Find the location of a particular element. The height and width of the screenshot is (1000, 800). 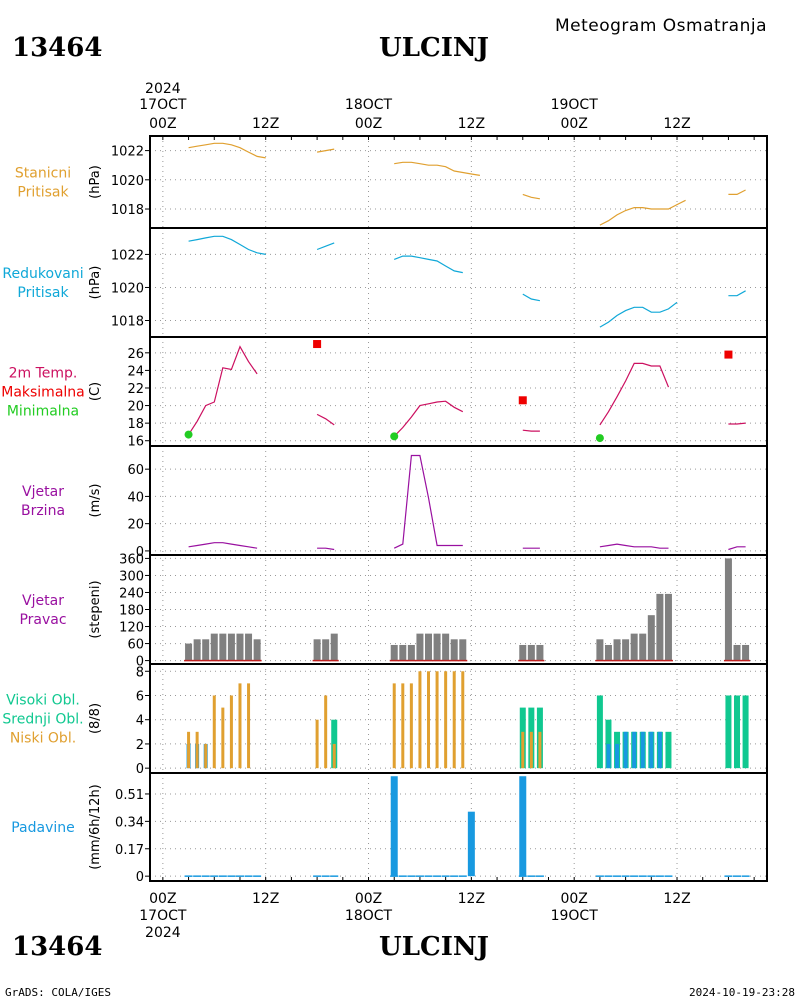

station-id-bottom: 13464 is located at coordinates (57, 947).